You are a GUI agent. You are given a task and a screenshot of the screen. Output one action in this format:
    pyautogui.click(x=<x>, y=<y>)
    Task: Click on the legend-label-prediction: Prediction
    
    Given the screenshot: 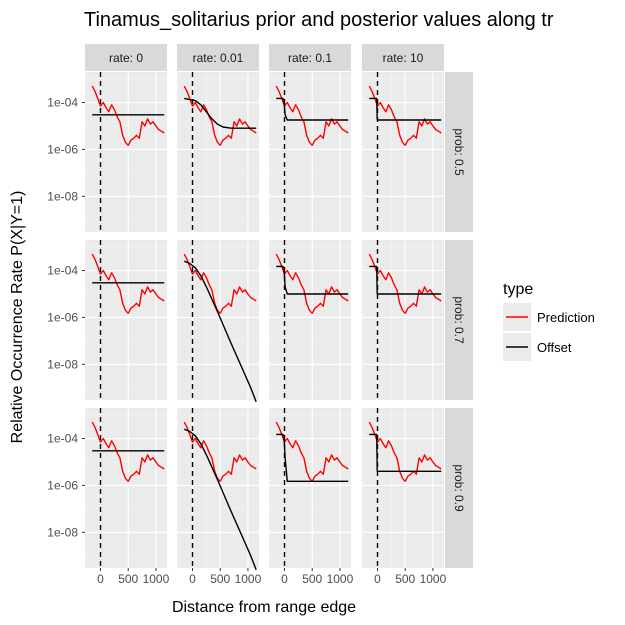 What is the action you would take?
    pyautogui.click(x=566, y=317)
    